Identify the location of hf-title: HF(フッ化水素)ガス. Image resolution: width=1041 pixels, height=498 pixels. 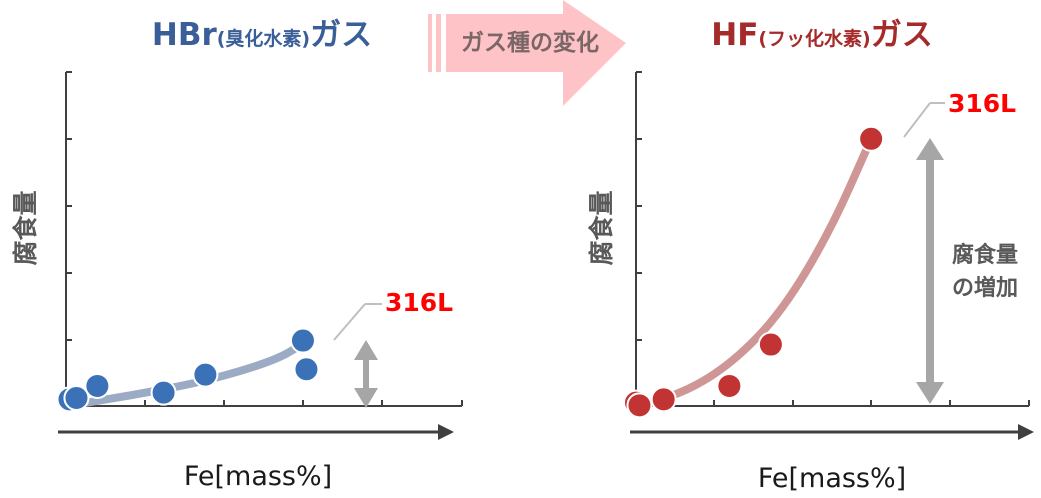
(822, 35).